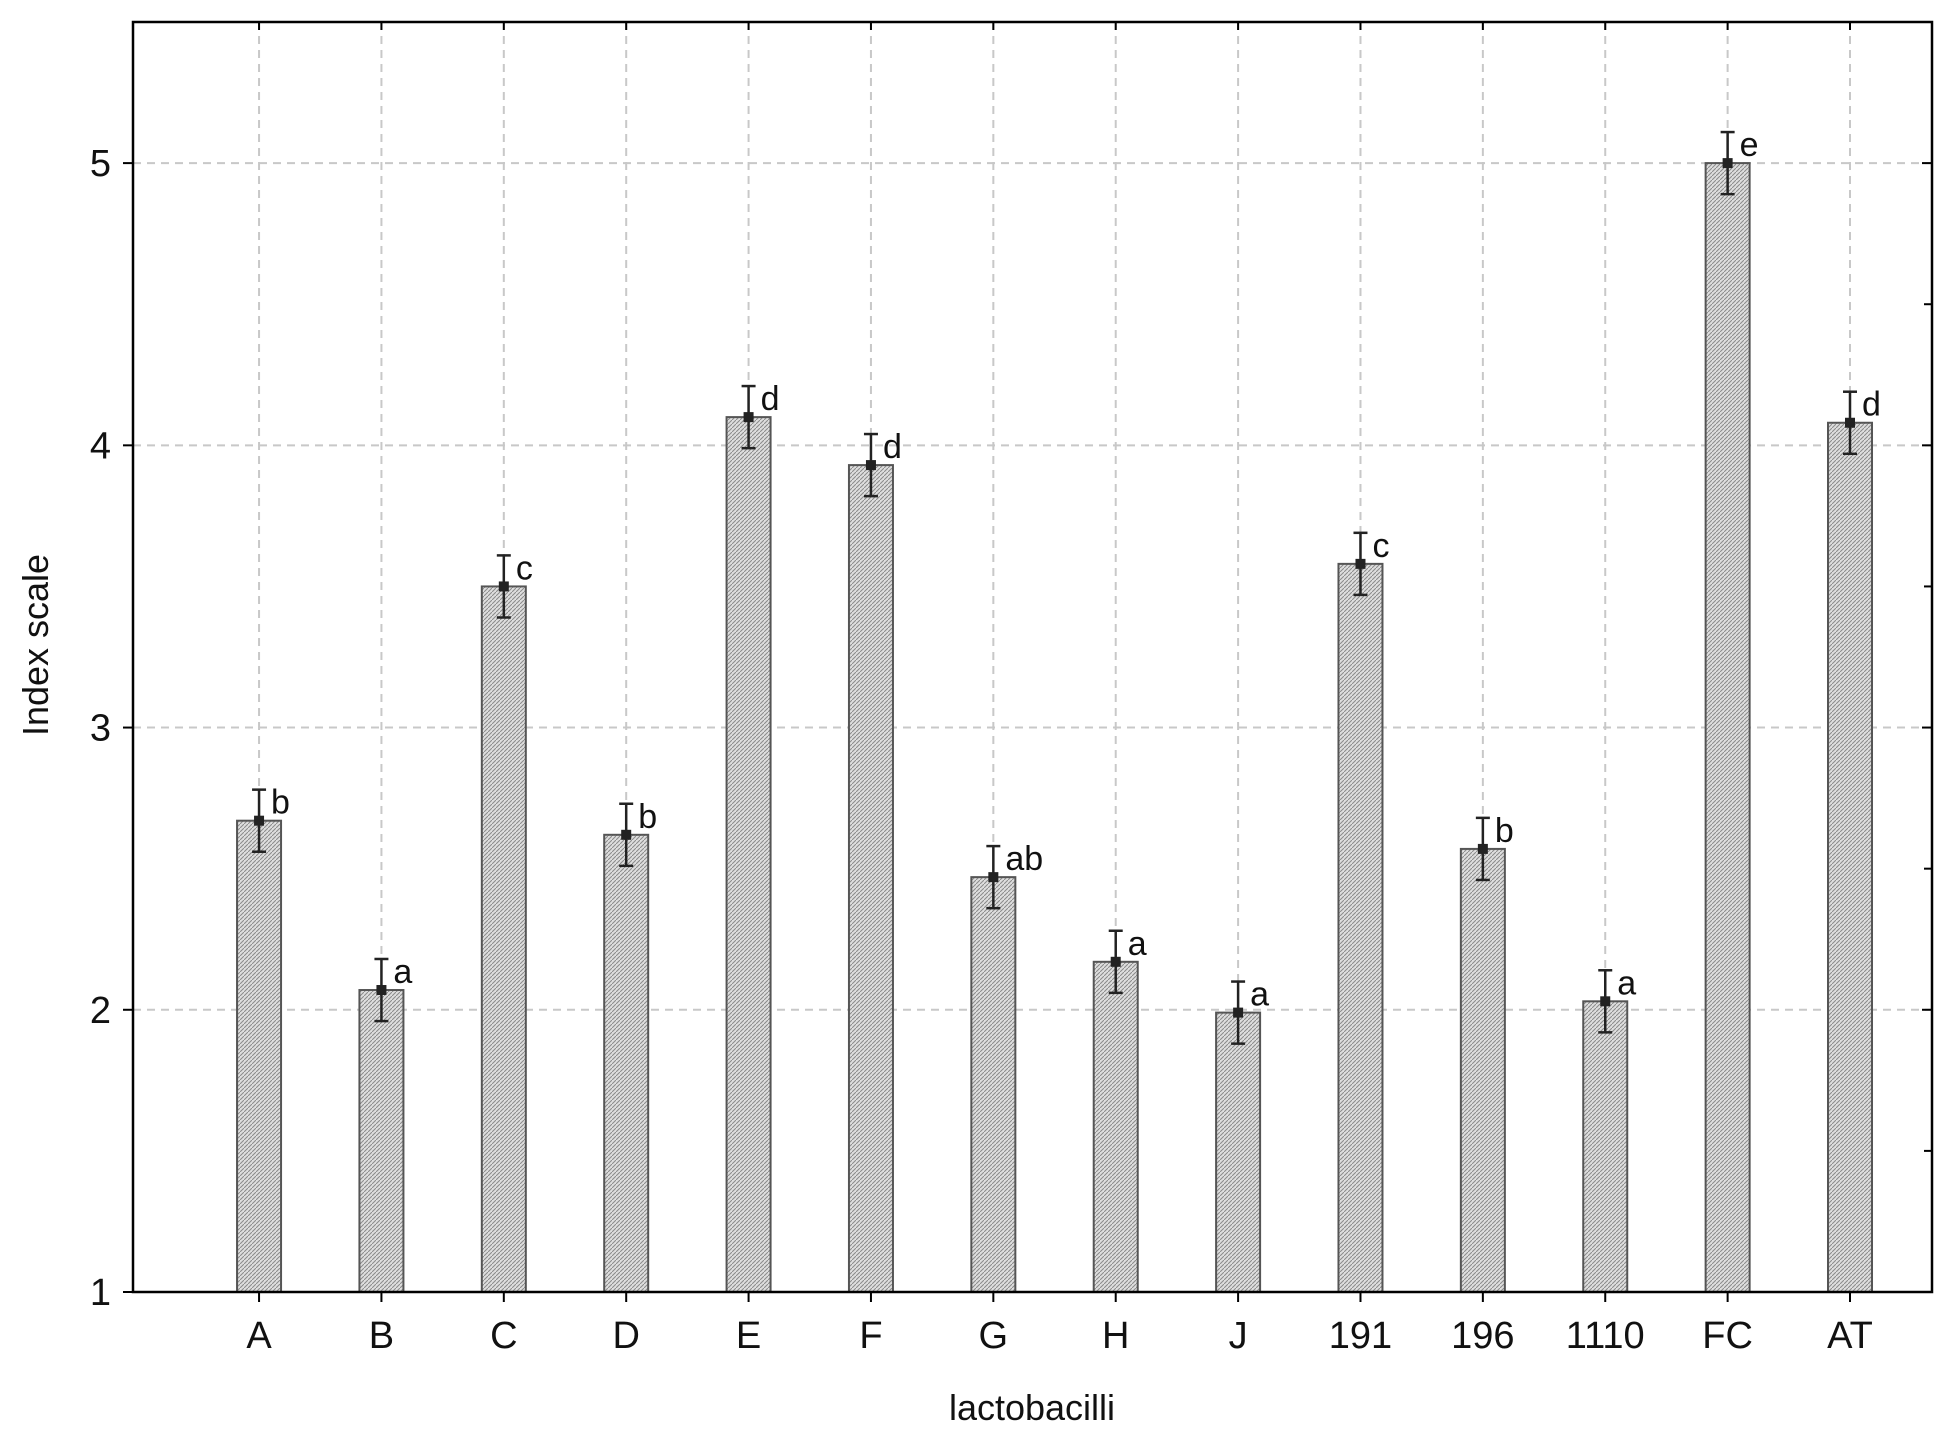  What do you see at coordinates (503, 1336) in the screenshot?
I see `x-tick-label: C` at bounding box center [503, 1336].